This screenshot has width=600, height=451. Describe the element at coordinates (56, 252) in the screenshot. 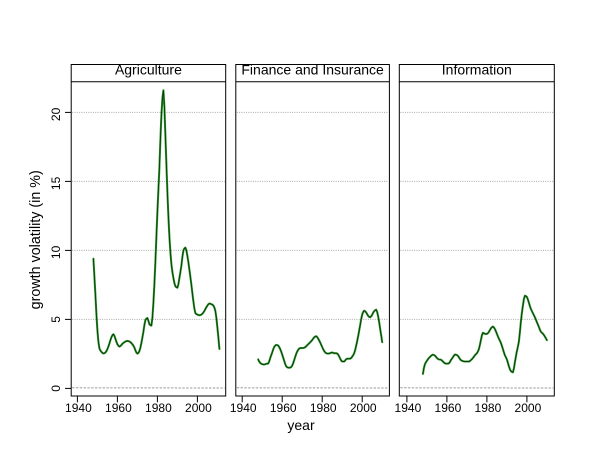

I see `svg-text: 10` at that location.